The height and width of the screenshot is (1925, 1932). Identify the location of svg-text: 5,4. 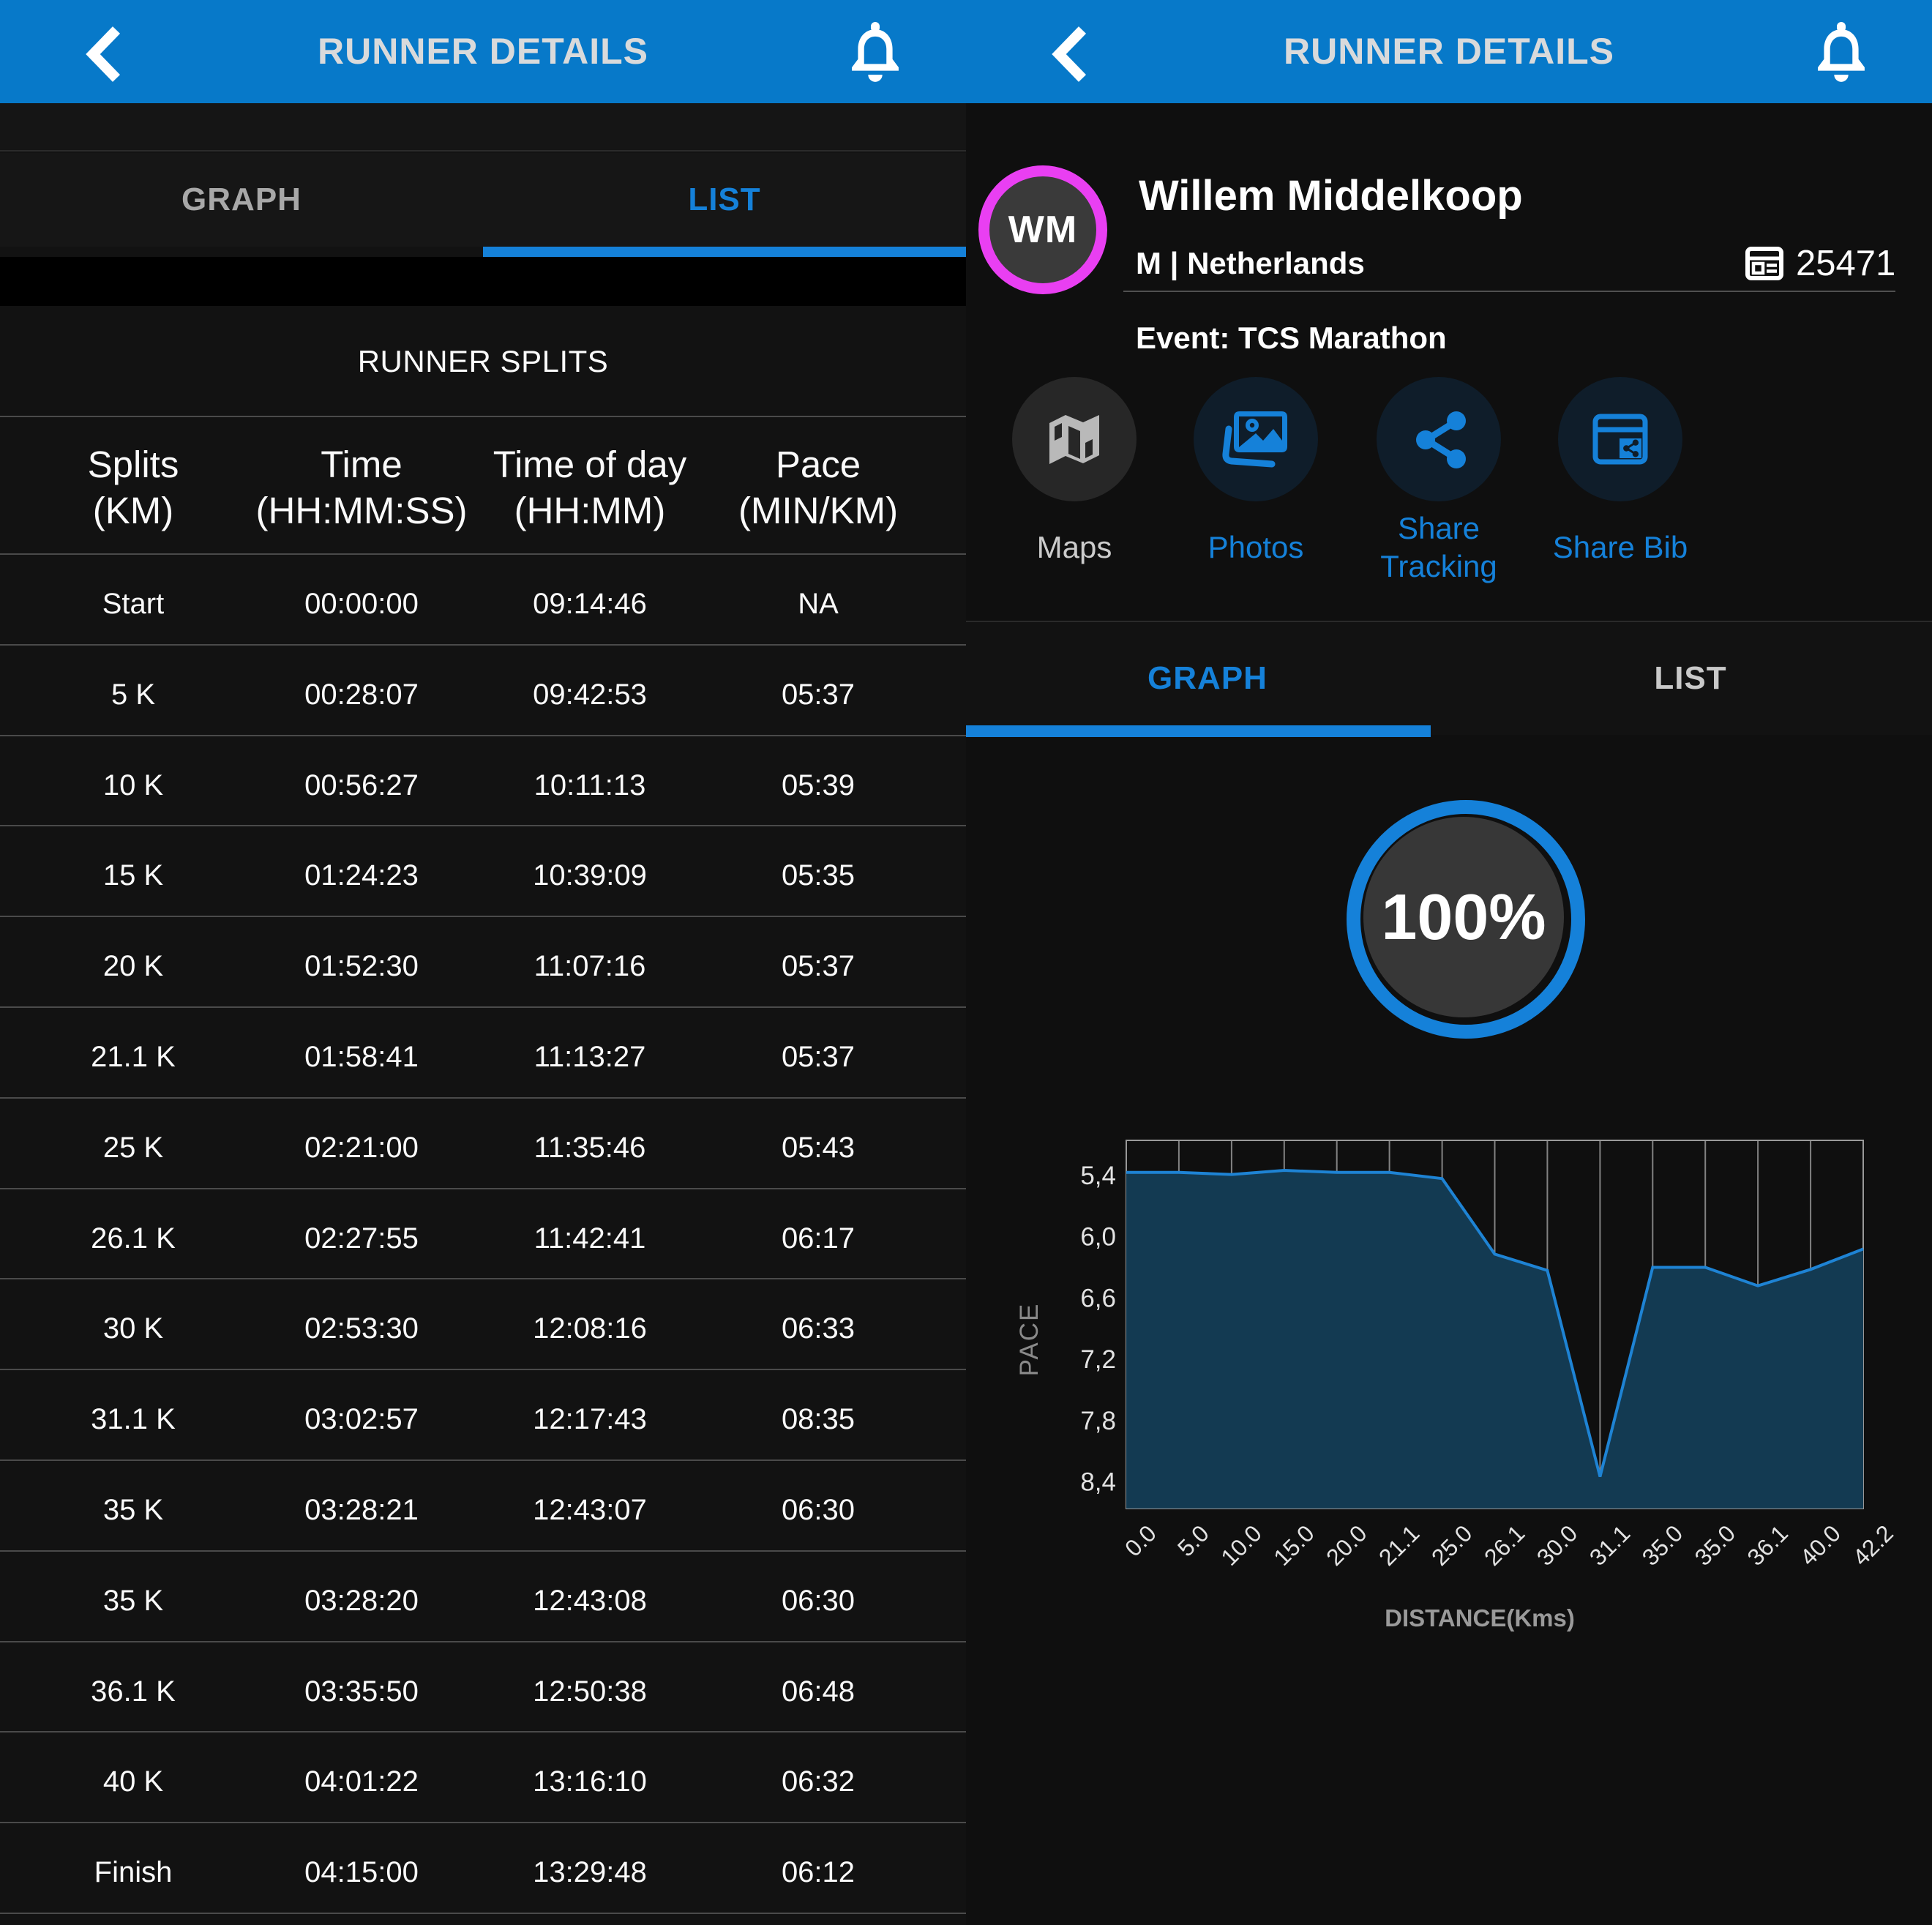
(1098, 1176).